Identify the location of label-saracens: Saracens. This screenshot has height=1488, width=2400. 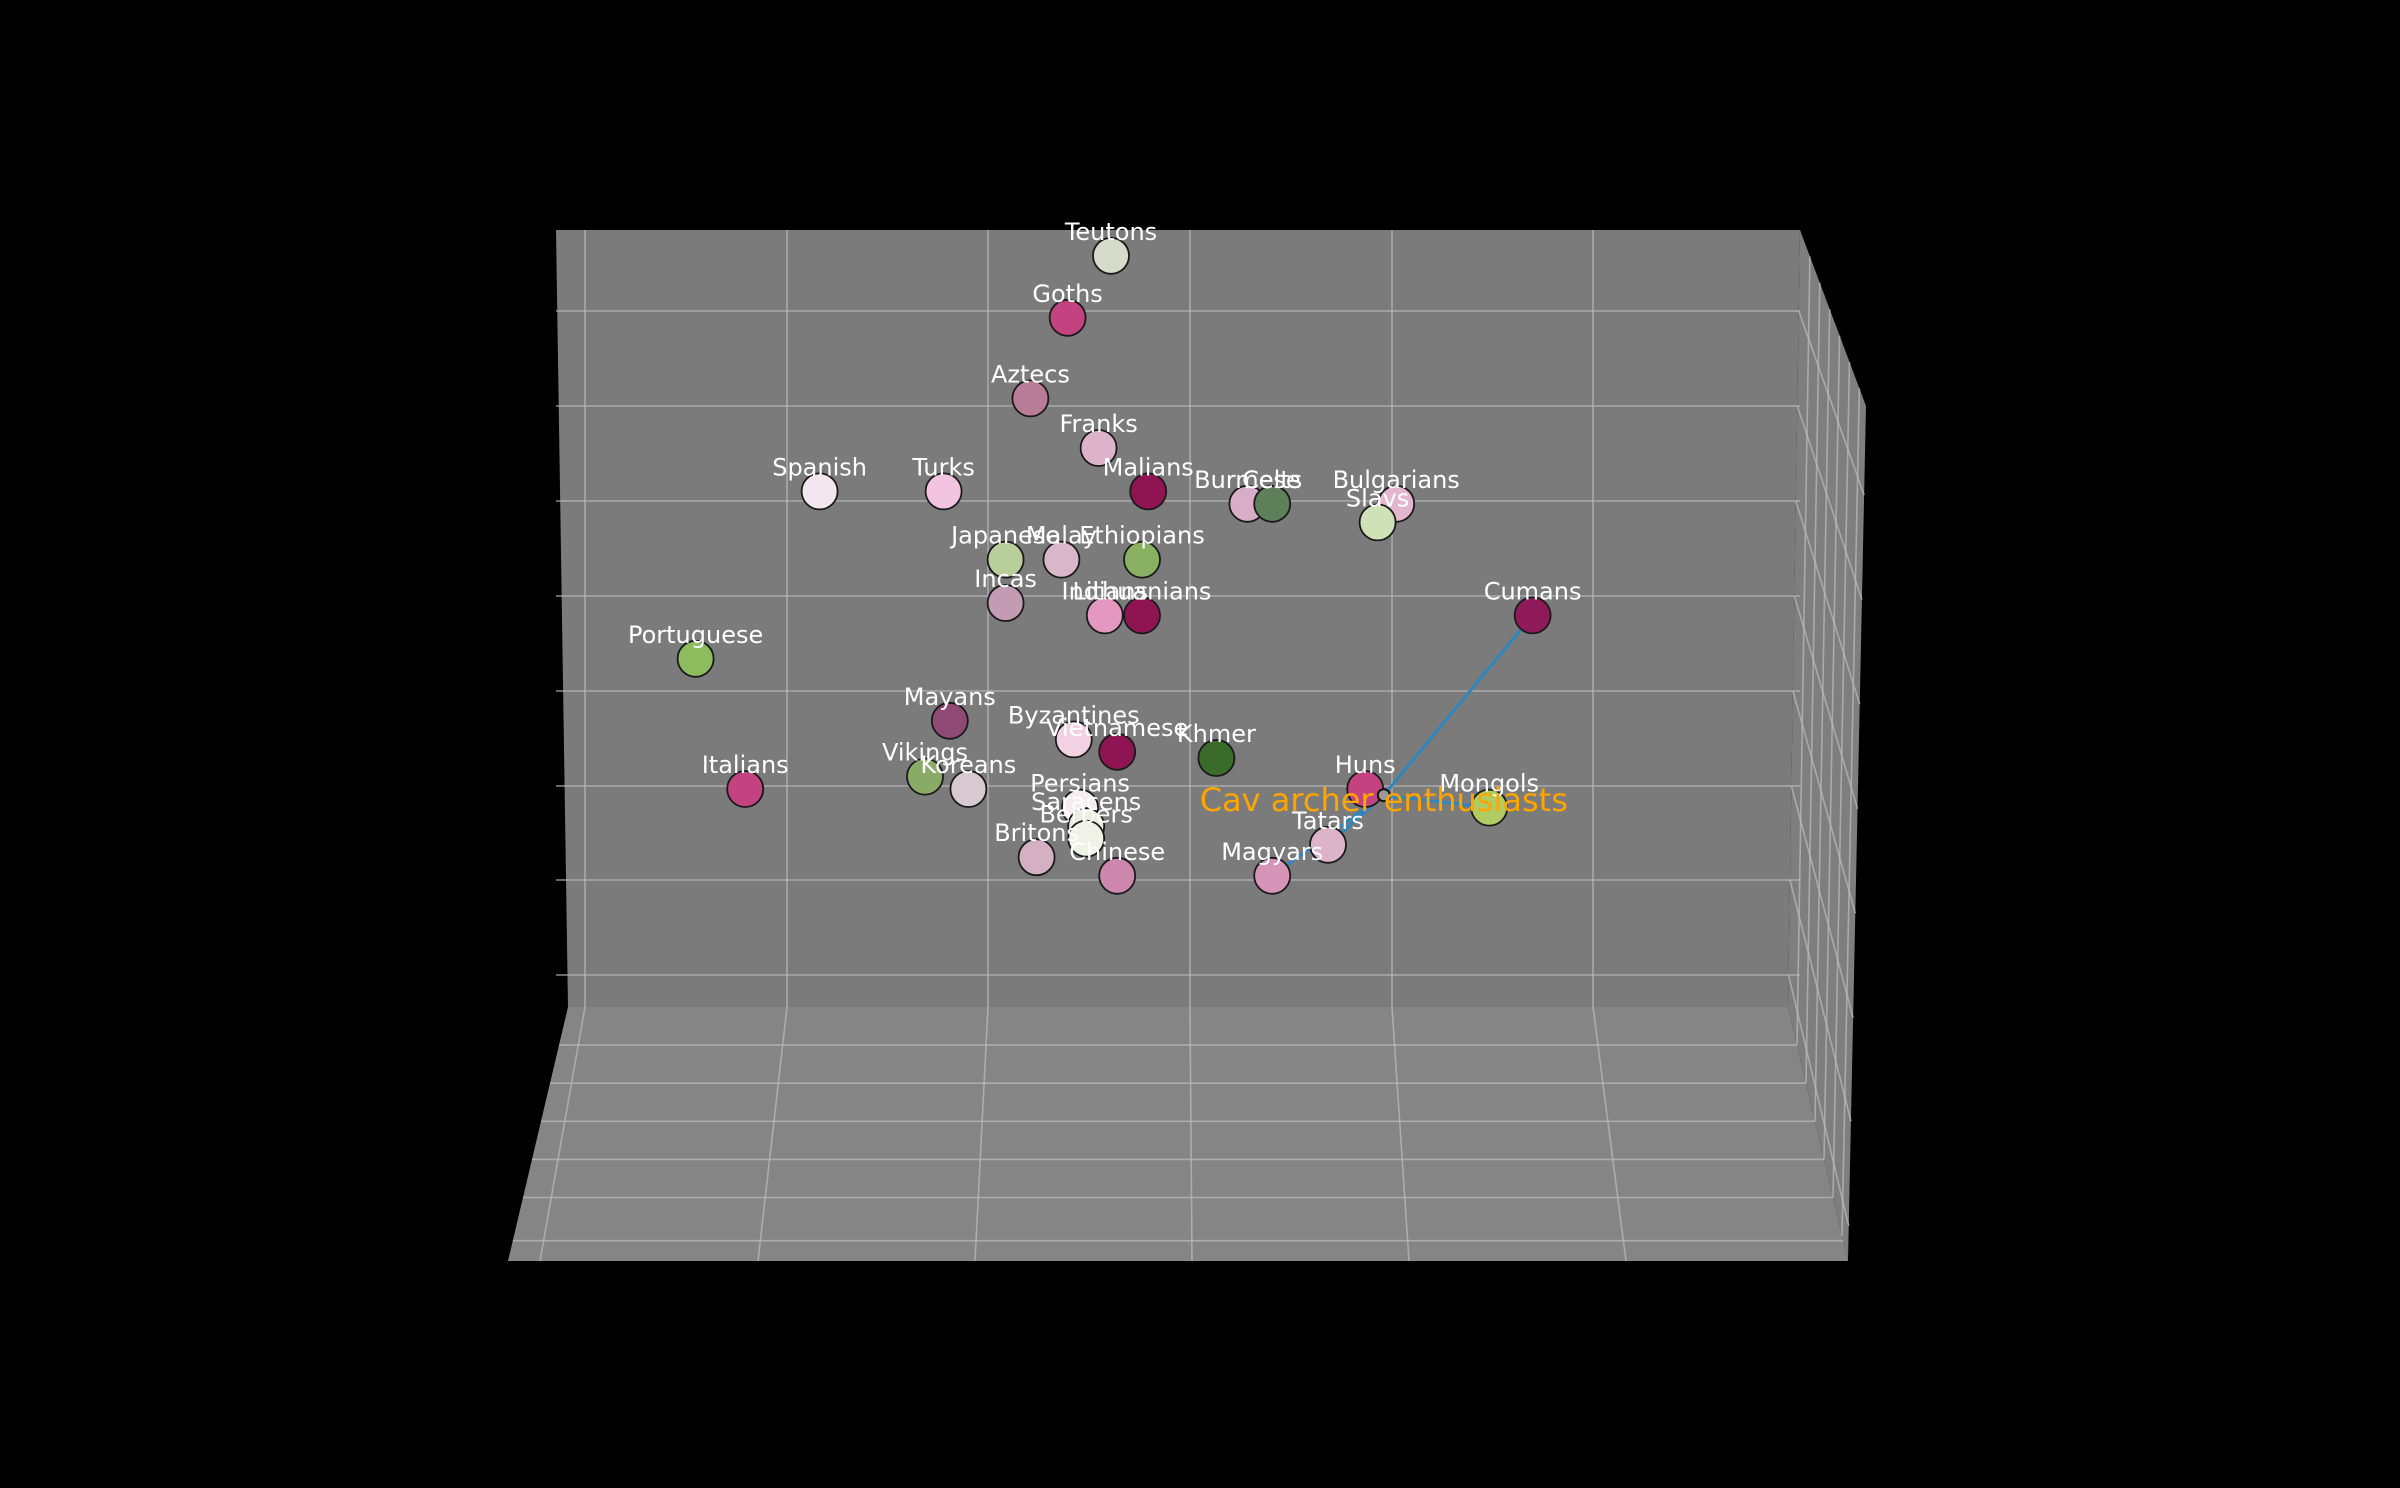
(1086, 802).